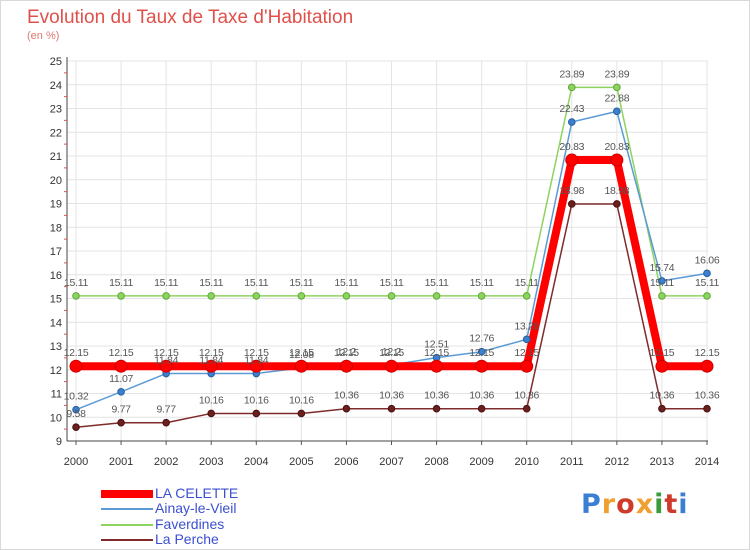 The width and height of the screenshot is (750, 550). What do you see at coordinates (572, 462) in the screenshot?
I see `x-tick-label: 2011` at bounding box center [572, 462].